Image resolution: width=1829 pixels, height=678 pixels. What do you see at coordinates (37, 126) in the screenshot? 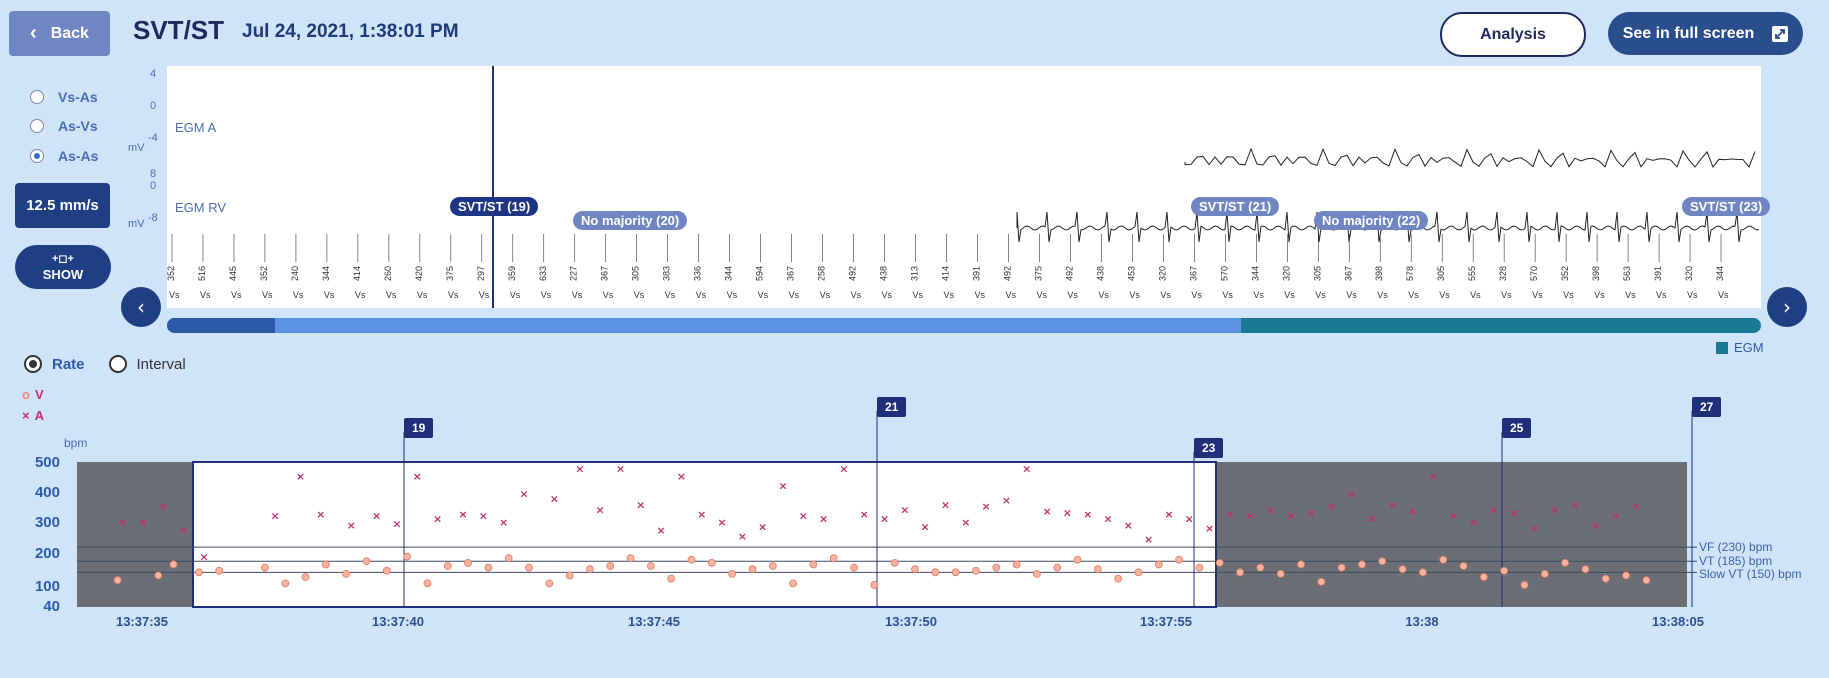
I see `radio-as-vs` at bounding box center [37, 126].